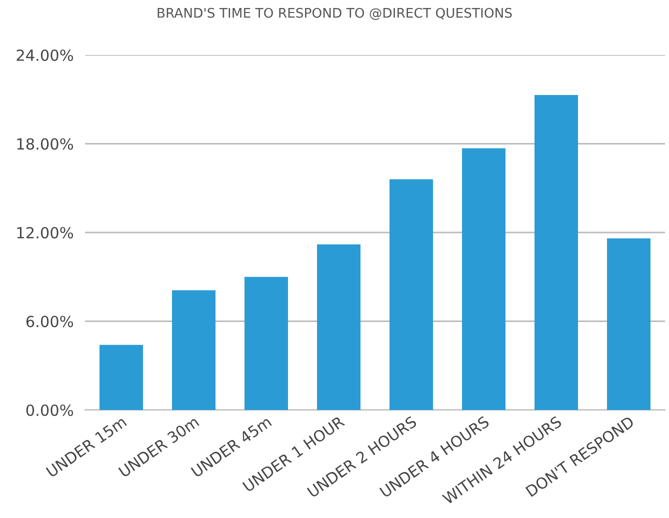 The image size is (669, 518). Describe the element at coordinates (50, 322) in the screenshot. I see `y-tick-label: 6.00%` at that location.